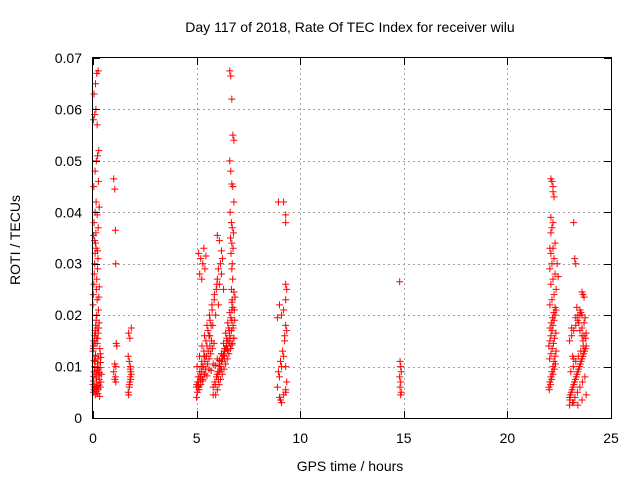  I want to click on y-tick-label: 0.02, so click(68, 315).